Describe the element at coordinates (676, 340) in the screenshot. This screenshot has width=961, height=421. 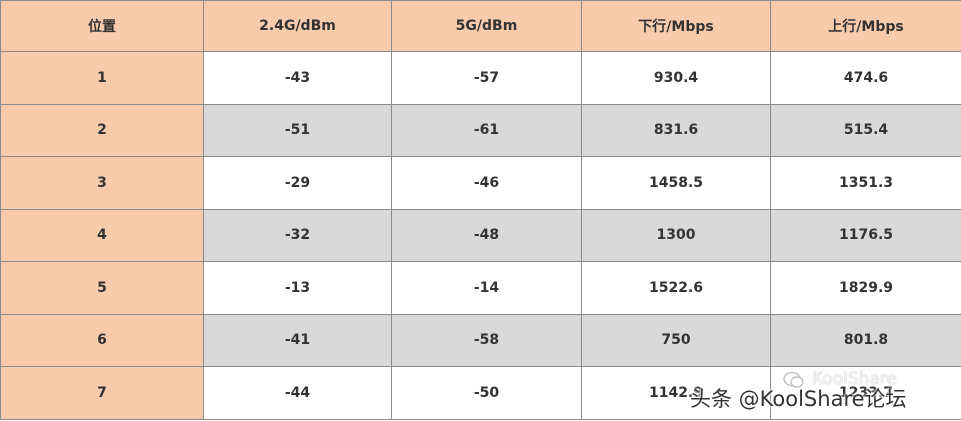
I see `table-cell: 750` at that location.